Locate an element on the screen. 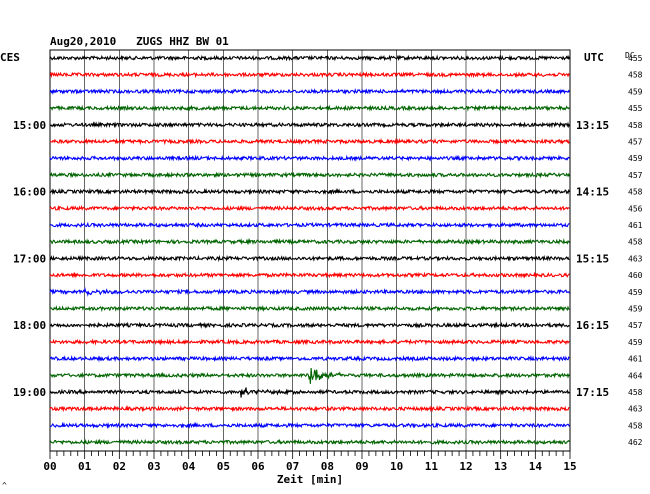 The height and width of the screenshot is (494, 650). dc-value-15: 459 is located at coordinates (635, 292).